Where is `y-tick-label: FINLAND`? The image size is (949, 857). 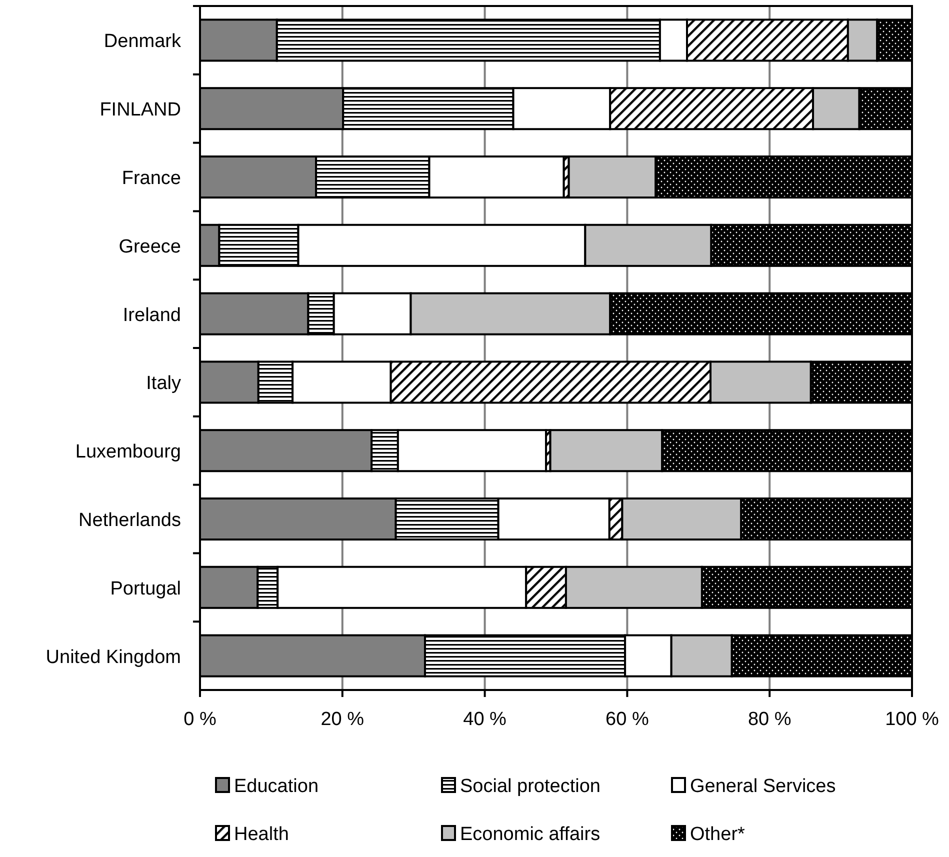
y-tick-label: FINLAND is located at coordinates (140, 110).